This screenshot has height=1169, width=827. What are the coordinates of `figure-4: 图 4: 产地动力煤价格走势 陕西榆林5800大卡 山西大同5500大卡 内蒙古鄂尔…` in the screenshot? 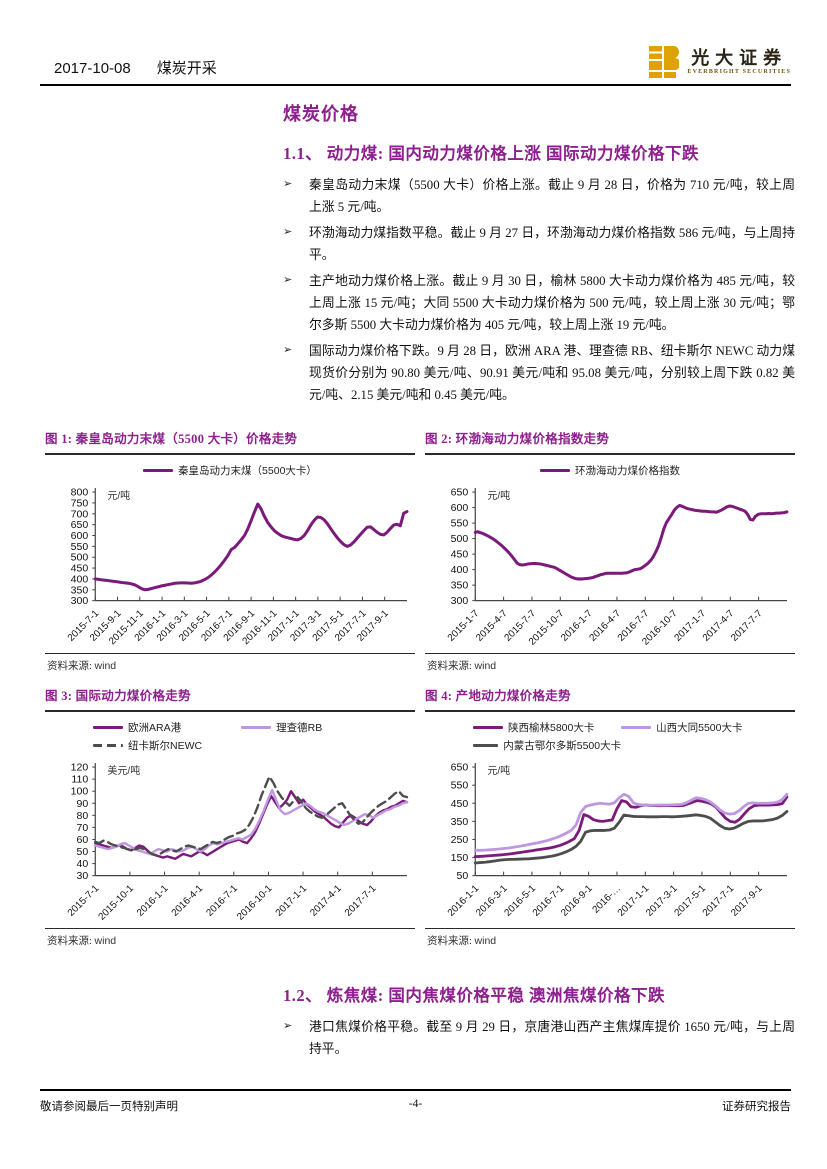 It's located at (610, 816).